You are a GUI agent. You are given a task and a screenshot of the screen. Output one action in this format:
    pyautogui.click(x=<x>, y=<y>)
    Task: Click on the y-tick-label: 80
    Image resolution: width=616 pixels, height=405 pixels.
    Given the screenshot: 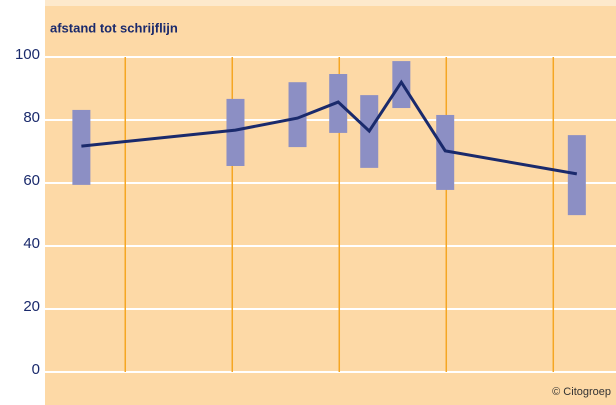 What is the action you would take?
    pyautogui.click(x=31, y=117)
    